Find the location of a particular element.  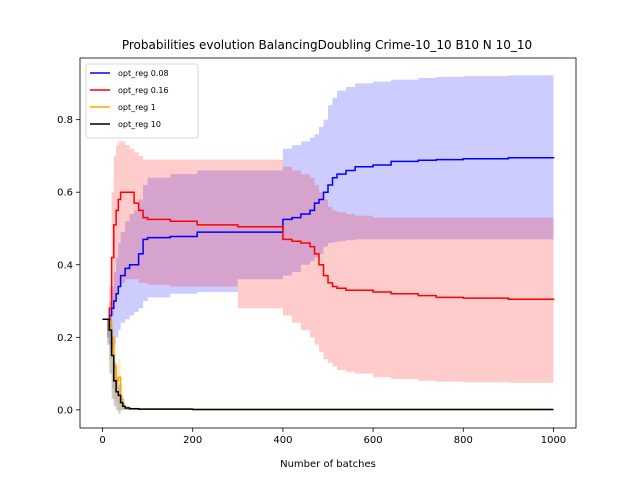

y-tick-label: 0.8 is located at coordinates (65, 120).